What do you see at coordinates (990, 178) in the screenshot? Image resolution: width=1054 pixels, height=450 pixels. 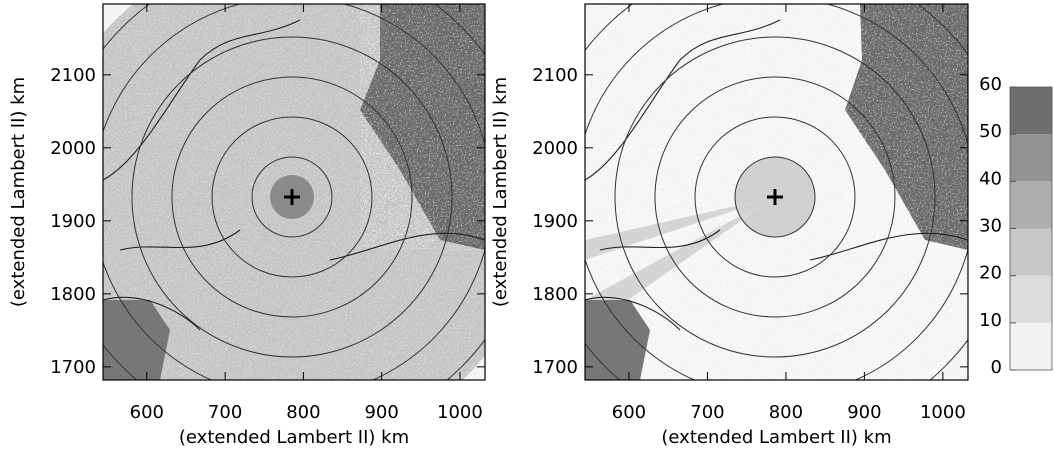 I see `colorbar-tick-label: 40` at bounding box center [990, 178].